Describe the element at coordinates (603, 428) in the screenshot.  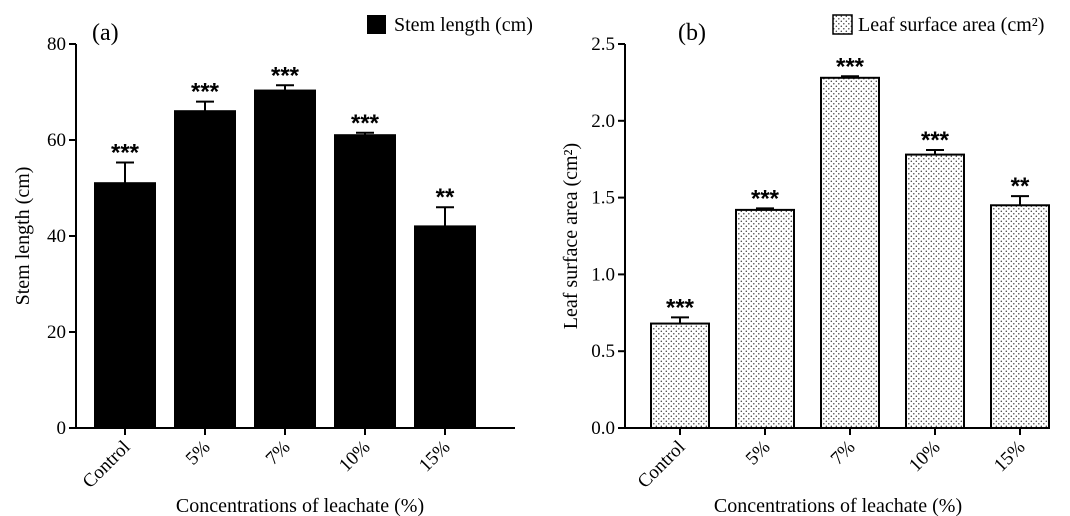
I see `panel-b-y-tick-label-1: 0.0` at that location.